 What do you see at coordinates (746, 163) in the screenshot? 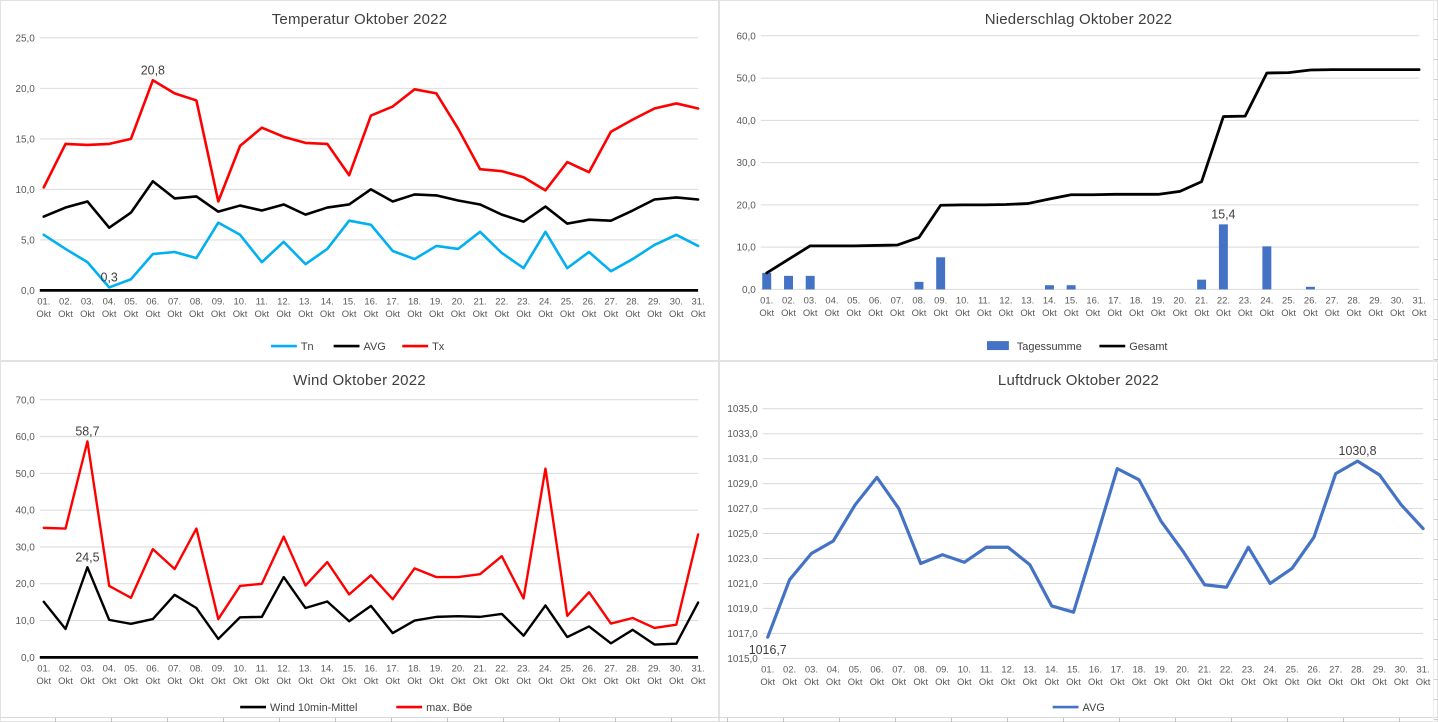
I see `y-axis-labels: 0,0 10,0 20,0 30,0 40,0 50,0 60,0` at bounding box center [746, 163].